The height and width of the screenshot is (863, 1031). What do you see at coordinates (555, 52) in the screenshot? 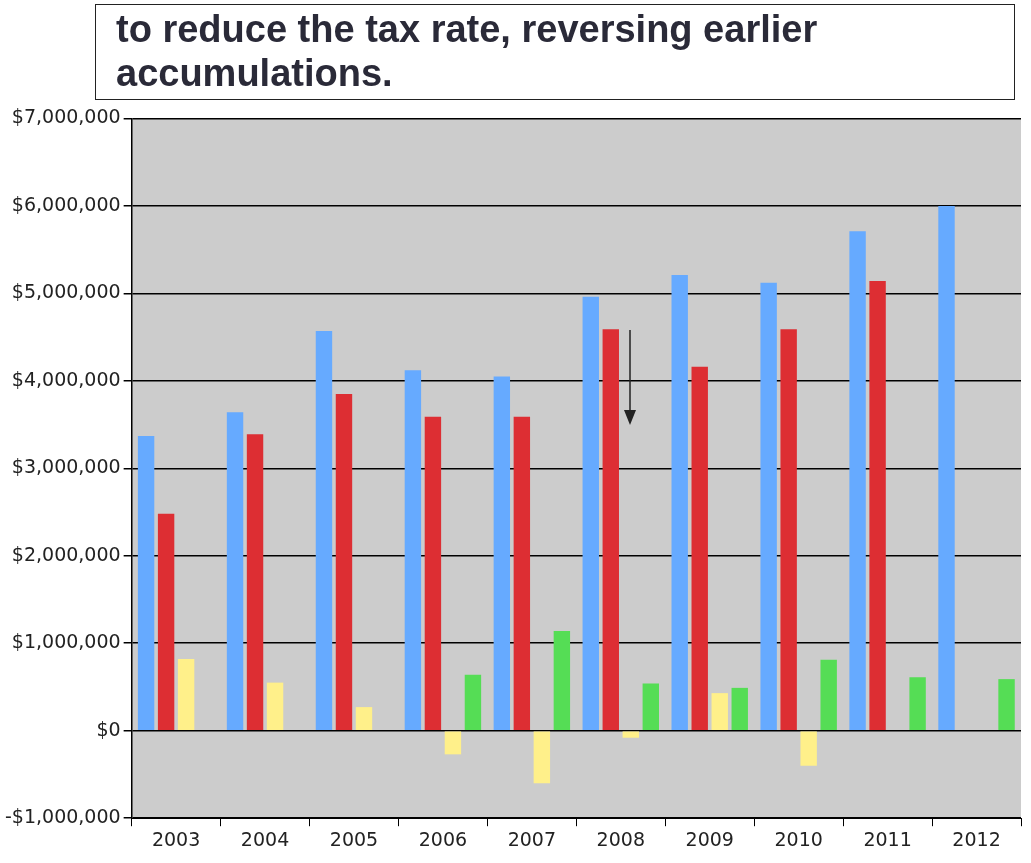
I see `text: to reduce the tax rate, reversing earlier accumulations.` at bounding box center [555, 52].